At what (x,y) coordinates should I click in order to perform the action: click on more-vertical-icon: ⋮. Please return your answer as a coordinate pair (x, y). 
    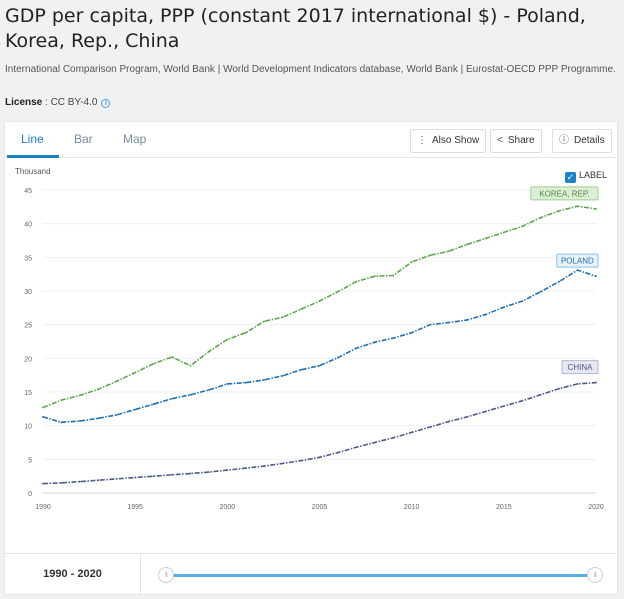
    Looking at the image, I should click on (422, 140).